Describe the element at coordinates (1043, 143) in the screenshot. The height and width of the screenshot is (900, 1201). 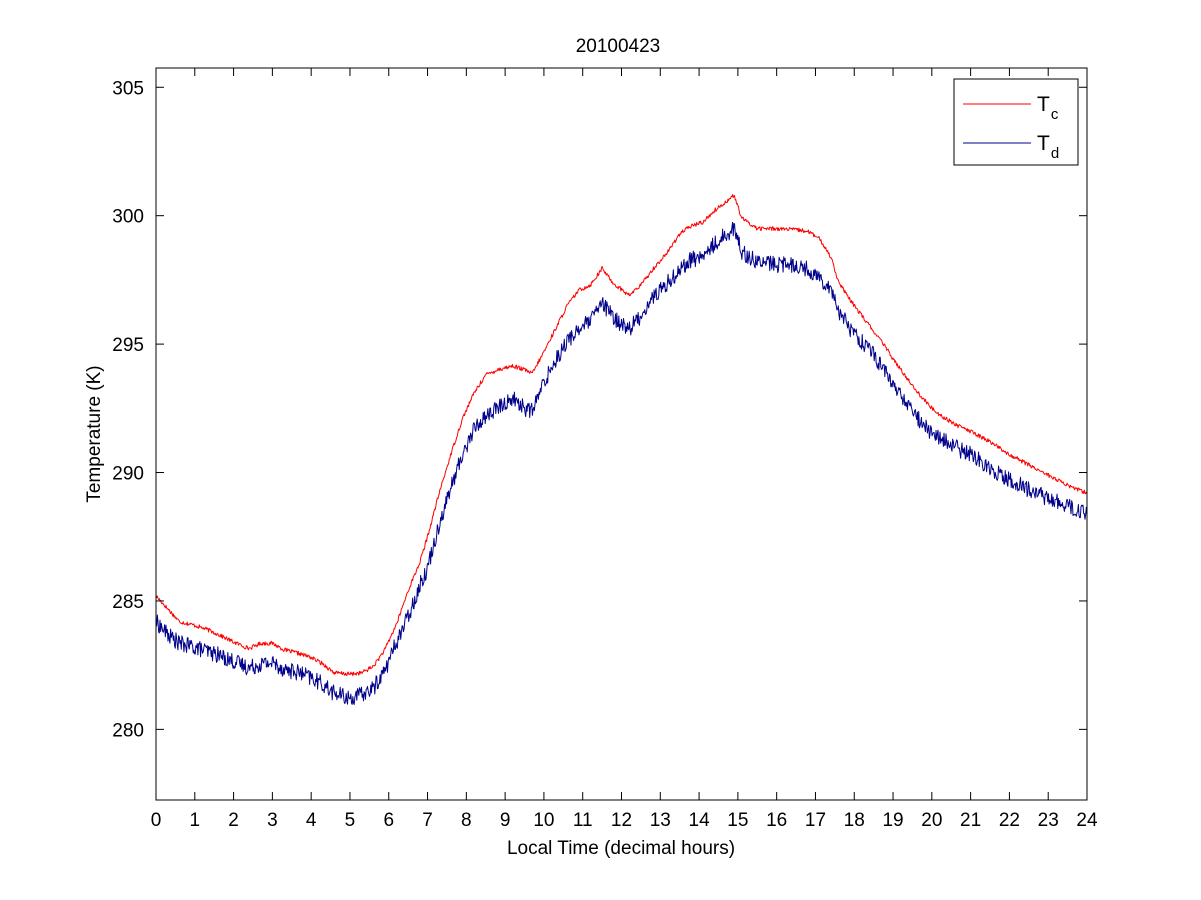
I see `legend-label-td: T` at that location.